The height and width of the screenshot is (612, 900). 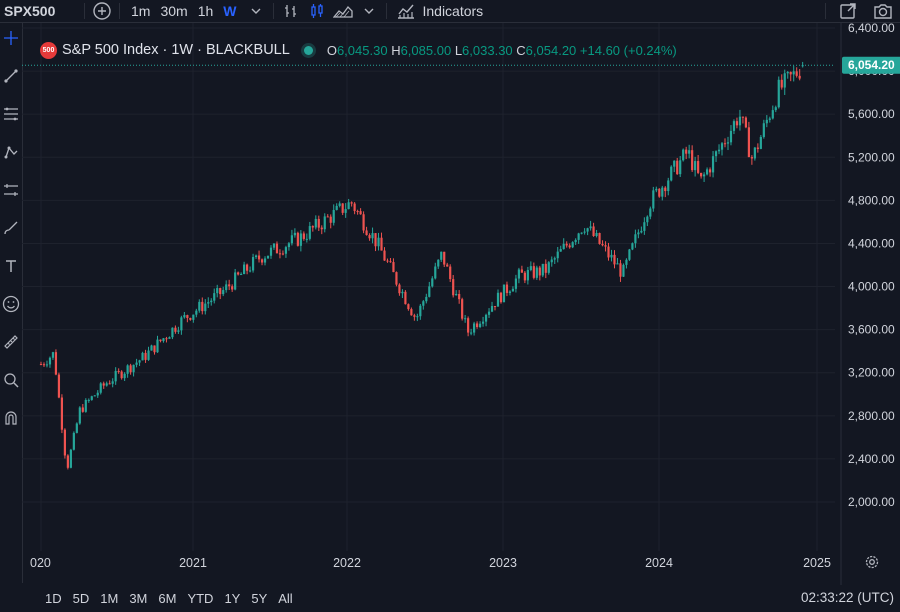 I want to click on magnet-icon, so click(x=11, y=418).